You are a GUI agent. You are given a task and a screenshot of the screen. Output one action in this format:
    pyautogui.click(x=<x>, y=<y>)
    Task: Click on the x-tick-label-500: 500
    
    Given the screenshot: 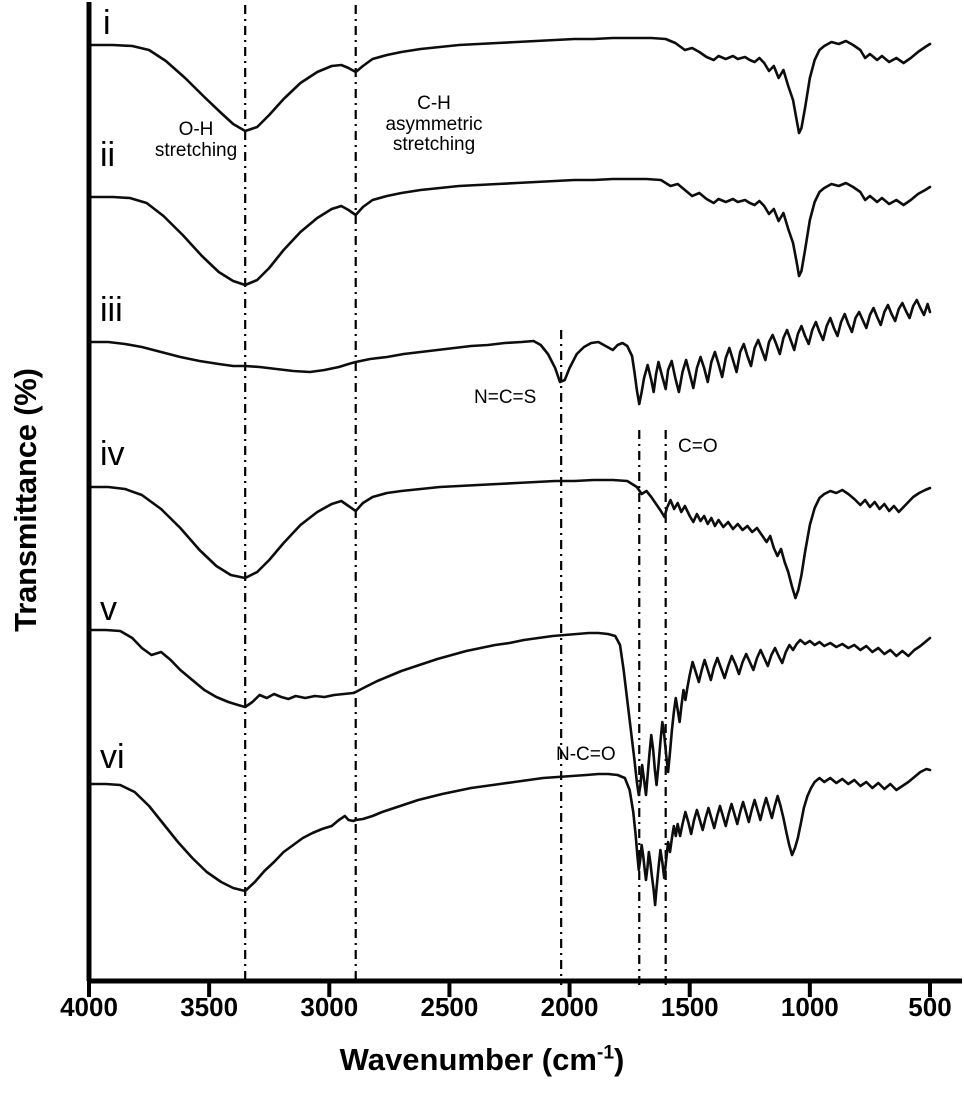 What is the action you would take?
    pyautogui.click(x=930, y=1007)
    